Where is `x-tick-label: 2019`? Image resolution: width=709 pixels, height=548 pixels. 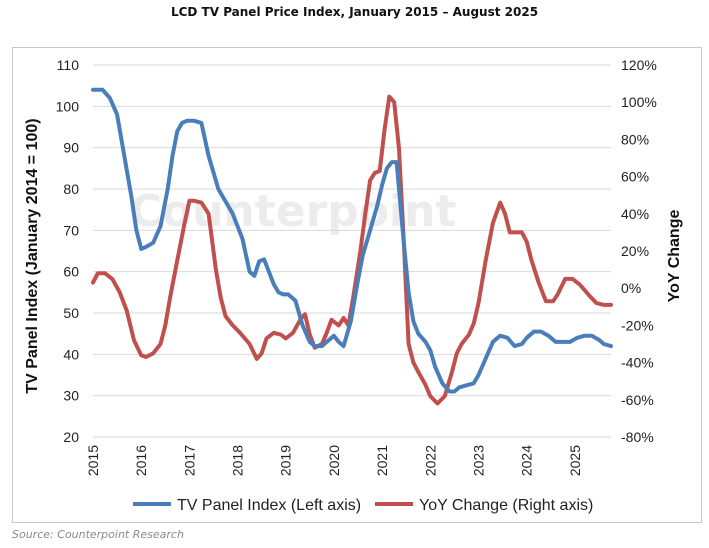
x-tick-label: 2019 is located at coordinates (286, 460).